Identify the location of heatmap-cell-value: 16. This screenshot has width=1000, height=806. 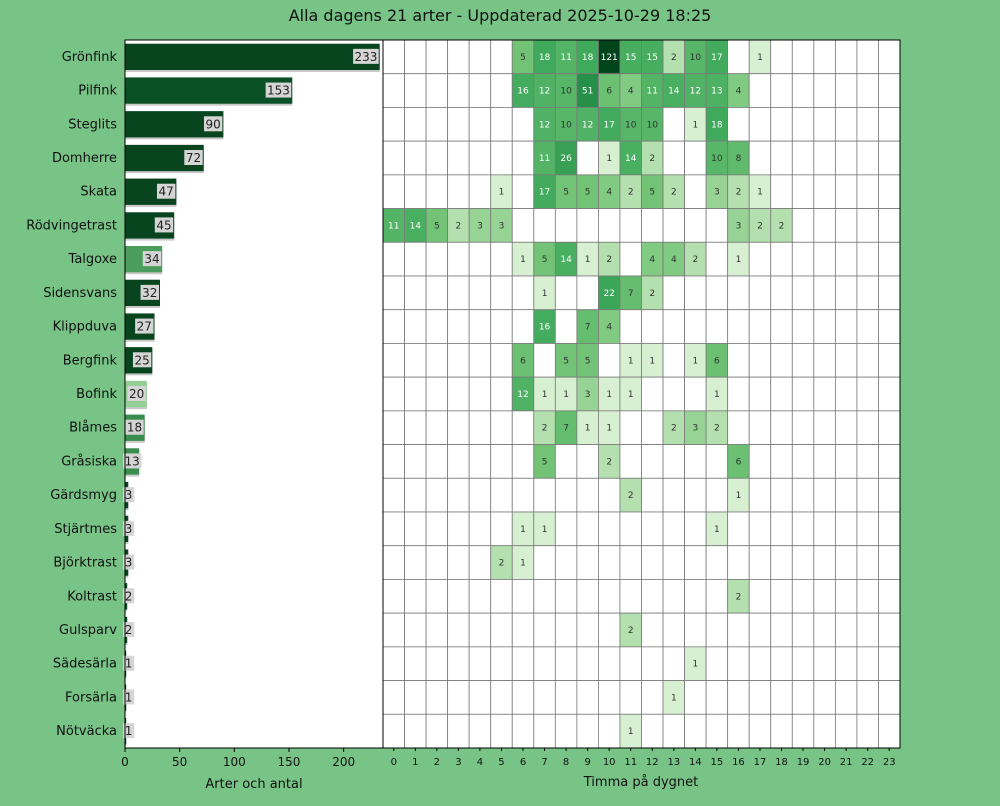
(545, 328).